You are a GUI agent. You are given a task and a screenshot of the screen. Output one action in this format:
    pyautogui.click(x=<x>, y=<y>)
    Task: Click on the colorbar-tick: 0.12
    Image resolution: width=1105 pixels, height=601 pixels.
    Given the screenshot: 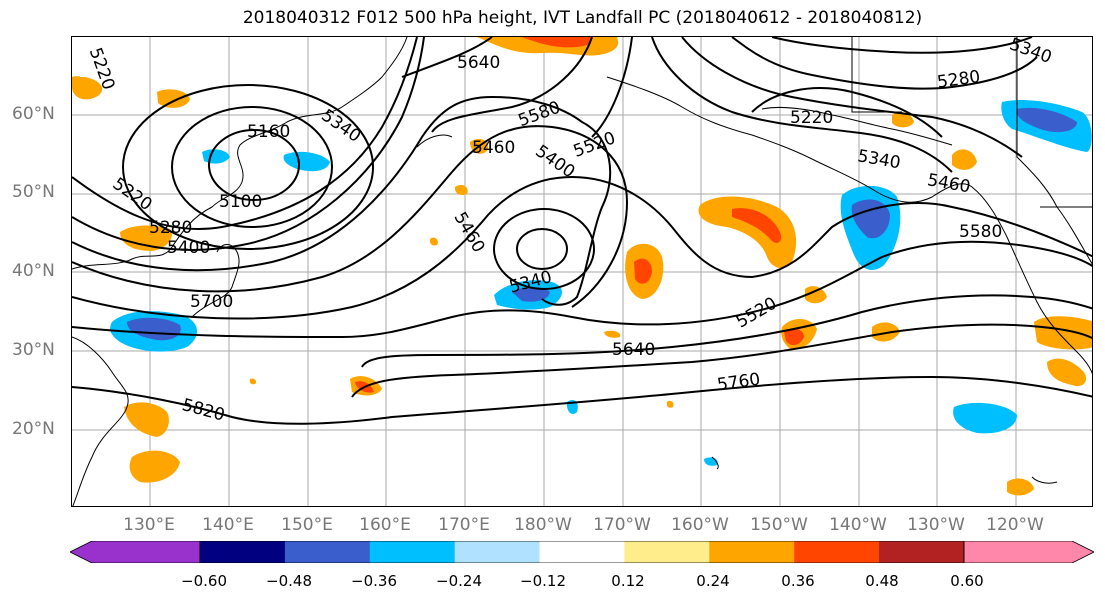 What is the action you would take?
    pyautogui.click(x=628, y=581)
    